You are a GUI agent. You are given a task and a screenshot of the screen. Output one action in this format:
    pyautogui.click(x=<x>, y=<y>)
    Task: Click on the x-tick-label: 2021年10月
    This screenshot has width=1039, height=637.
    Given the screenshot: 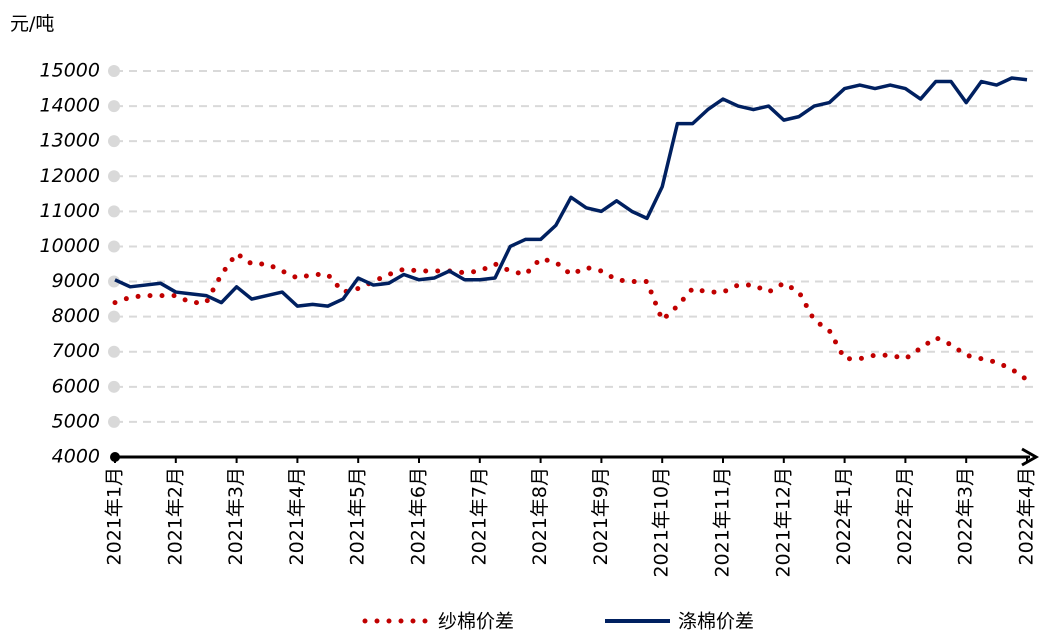 What is the action you would take?
    pyautogui.click(x=662, y=522)
    